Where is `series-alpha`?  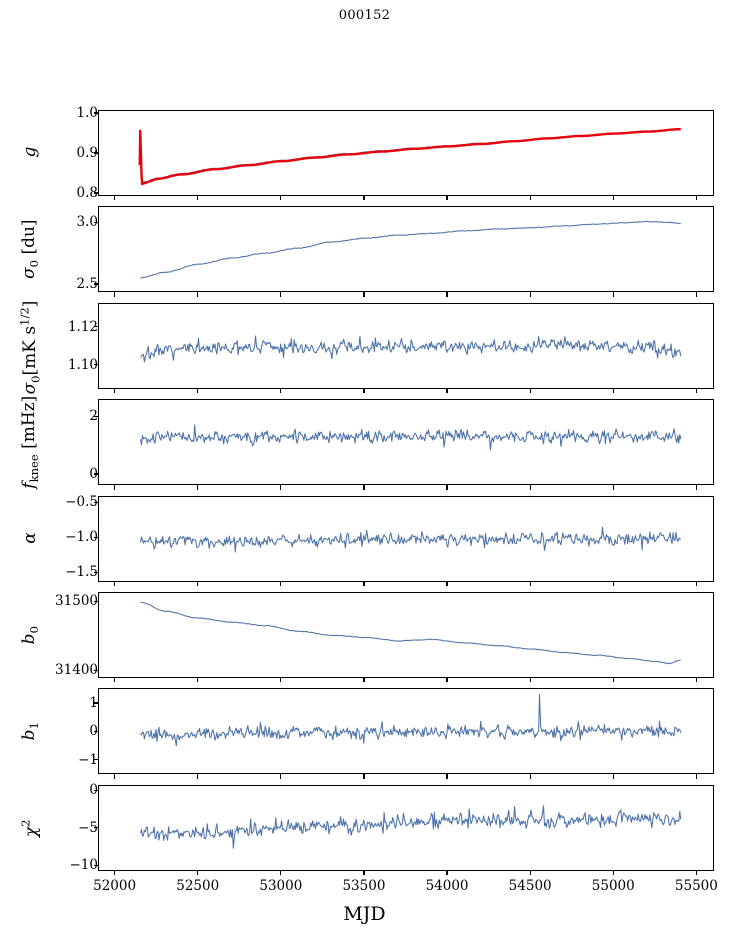
series-alpha is located at coordinates (411, 539).